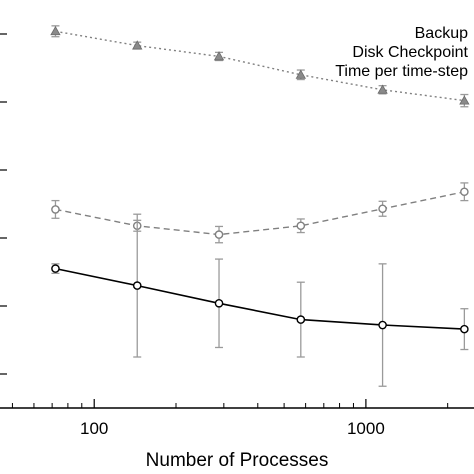  I want to click on x-axis-label: Number of Processes, so click(237, 460).